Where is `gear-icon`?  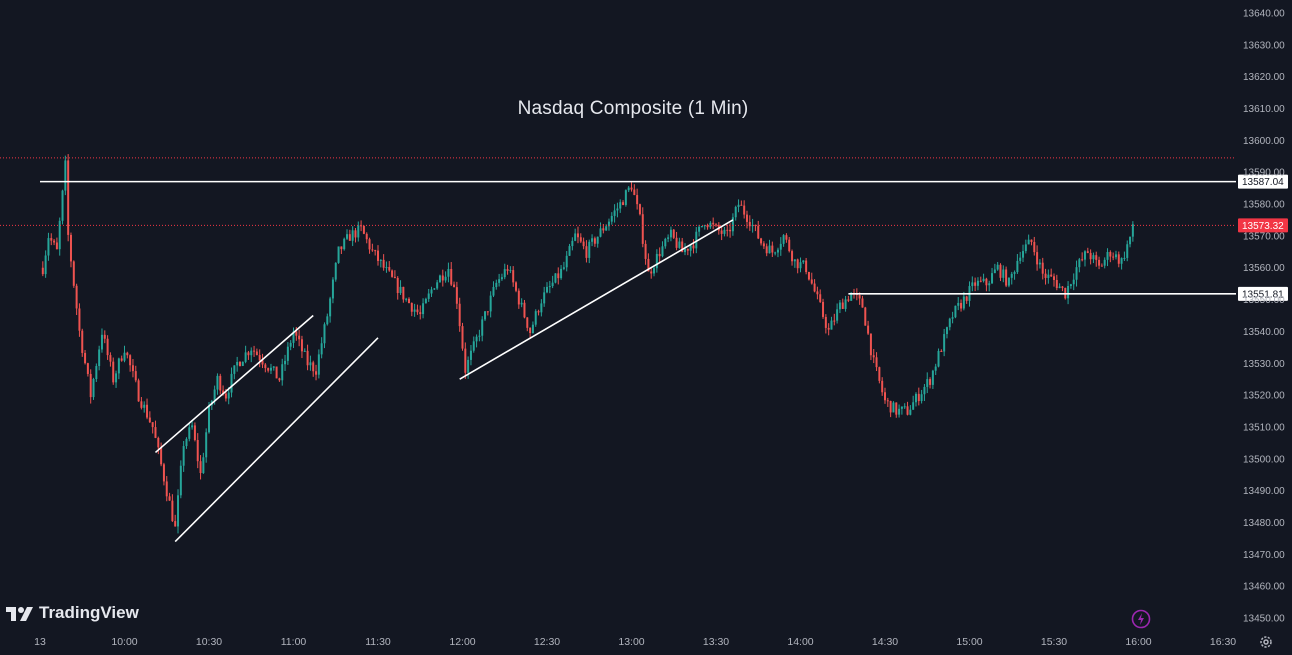 gear-icon is located at coordinates (1266, 642).